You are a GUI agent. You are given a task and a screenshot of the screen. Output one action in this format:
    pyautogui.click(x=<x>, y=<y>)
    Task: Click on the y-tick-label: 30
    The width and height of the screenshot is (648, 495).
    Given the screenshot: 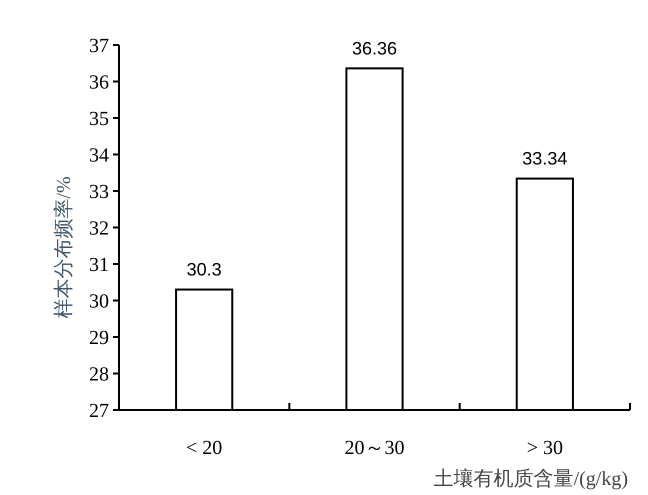 What is the action you would take?
    pyautogui.click(x=99, y=301)
    